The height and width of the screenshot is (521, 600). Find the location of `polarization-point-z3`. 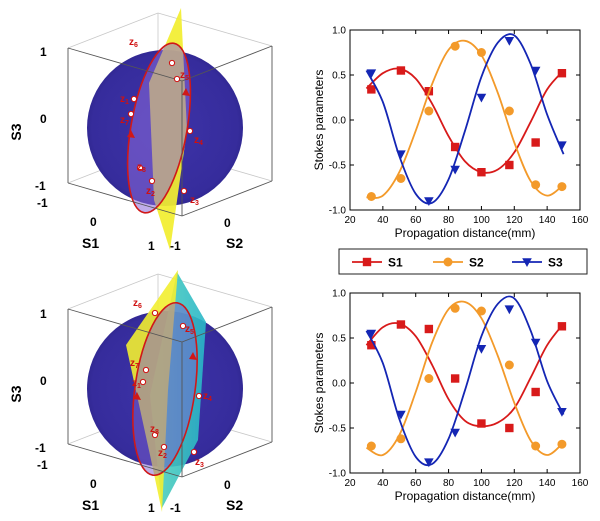

polarization-point-z3 is located at coordinates (184, 191).